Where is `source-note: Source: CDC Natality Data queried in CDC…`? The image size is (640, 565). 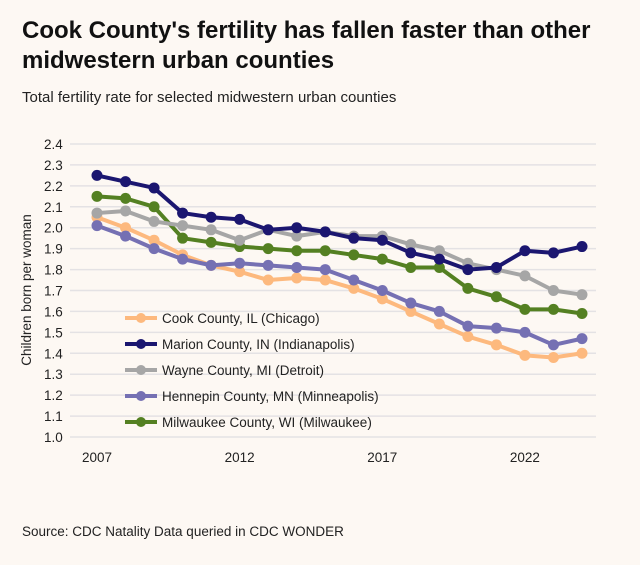 source-note: Source: CDC Natality Data queried in CDC… is located at coordinates (183, 531).